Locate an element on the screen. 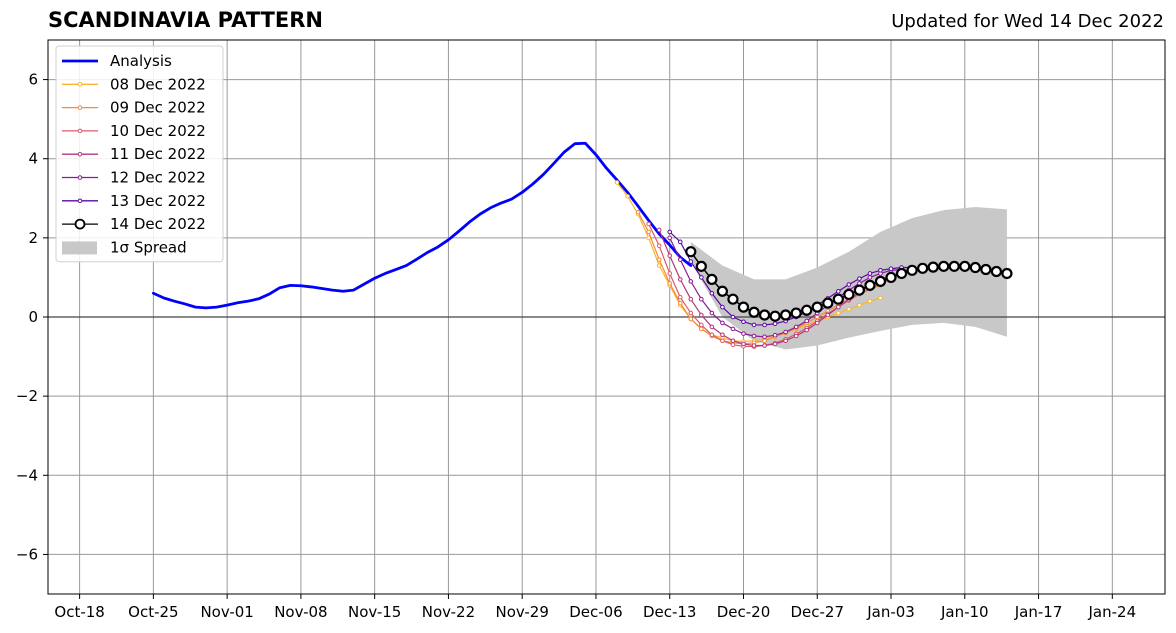  x-tick-label: Oct-18 is located at coordinates (79, 612).